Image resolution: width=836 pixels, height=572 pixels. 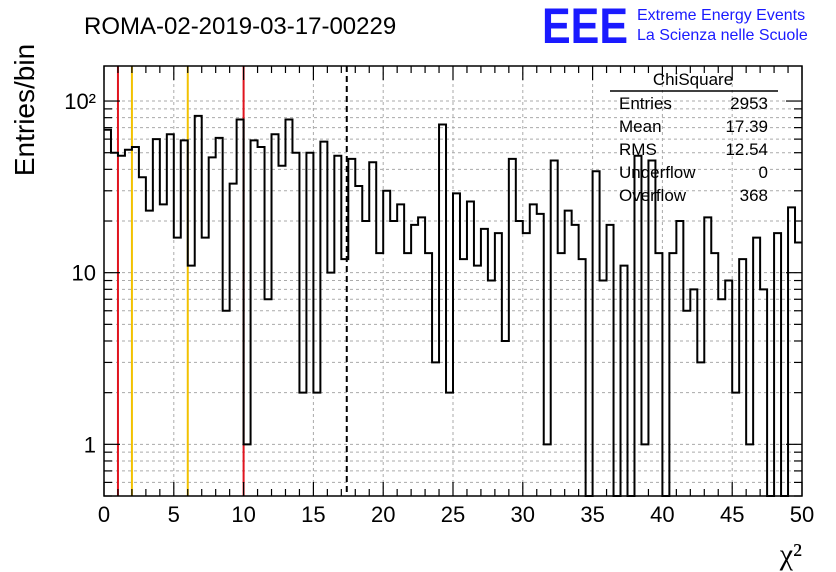 What do you see at coordinates (313, 514) in the screenshot?
I see `x-tick-label: 15` at bounding box center [313, 514].